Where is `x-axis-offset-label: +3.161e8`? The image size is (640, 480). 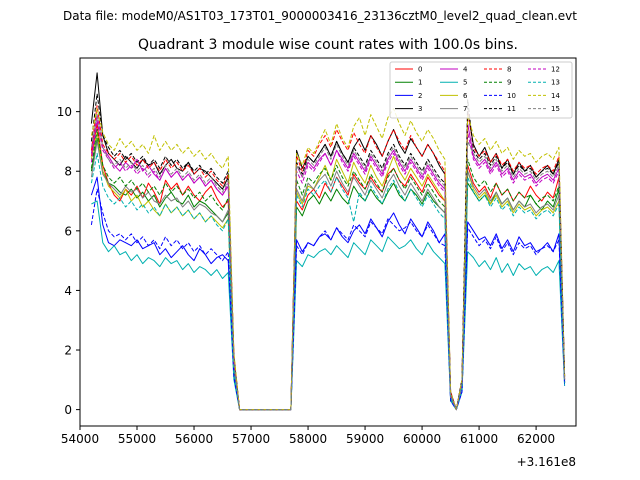
x-axis-offset-label: +3.161e8 is located at coordinates (546, 462).